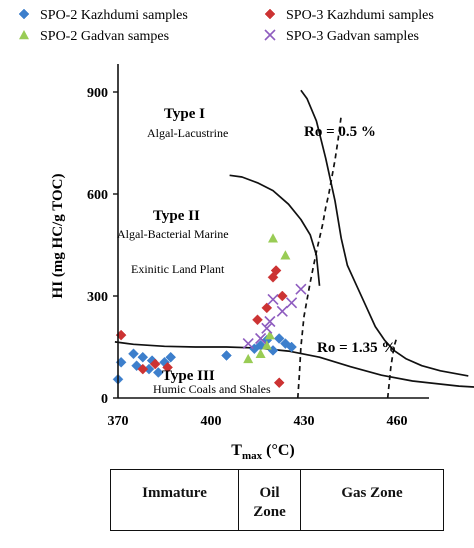 This screenshot has height=548, width=474. I want to click on x-axis-title: Tmax (°C), so click(262, 452).